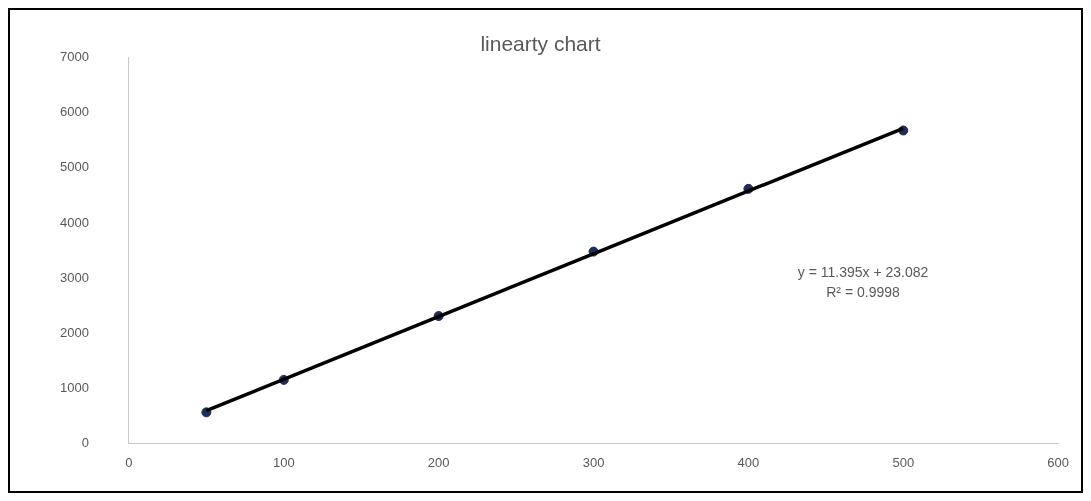  What do you see at coordinates (74, 277) in the screenshot?
I see `y-tick-label: 3000` at bounding box center [74, 277].